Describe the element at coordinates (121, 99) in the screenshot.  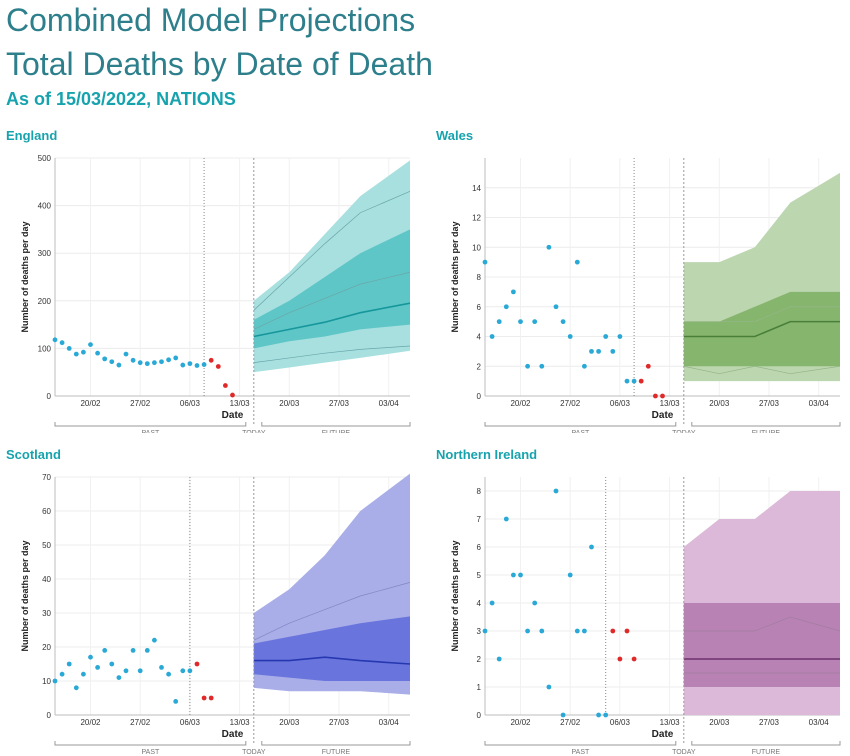
I see `as-of-label: As of 15/03/2022, NATIONS` at that location.